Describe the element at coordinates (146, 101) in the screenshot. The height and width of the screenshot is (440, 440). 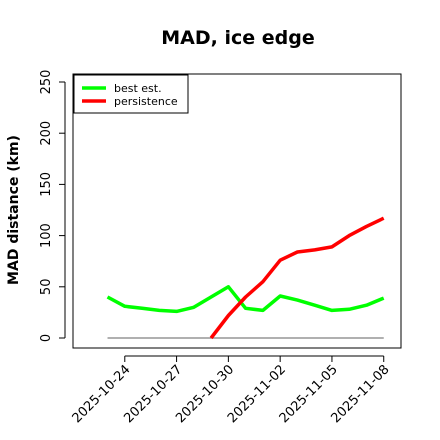
I see `legend-label: persistence` at that location.